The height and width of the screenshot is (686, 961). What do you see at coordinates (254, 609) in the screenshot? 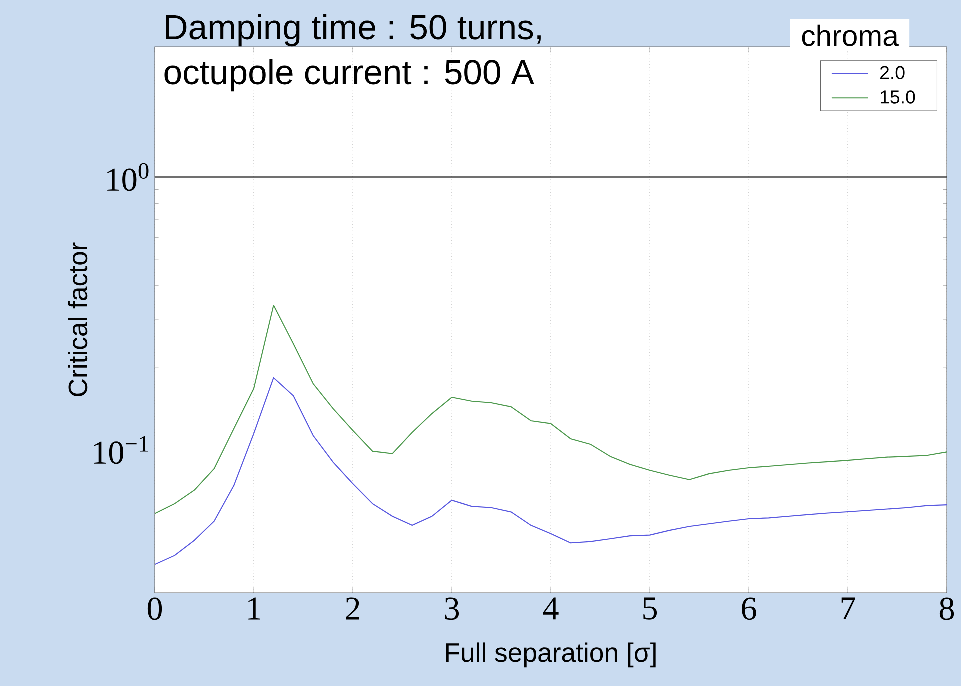
I see `x-tick-label: 1` at bounding box center [254, 609].